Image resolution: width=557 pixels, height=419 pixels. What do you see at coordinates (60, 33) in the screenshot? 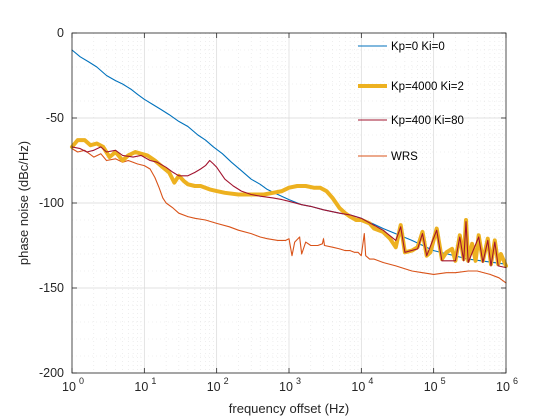
I see `y-tick-label: 0` at bounding box center [60, 33].